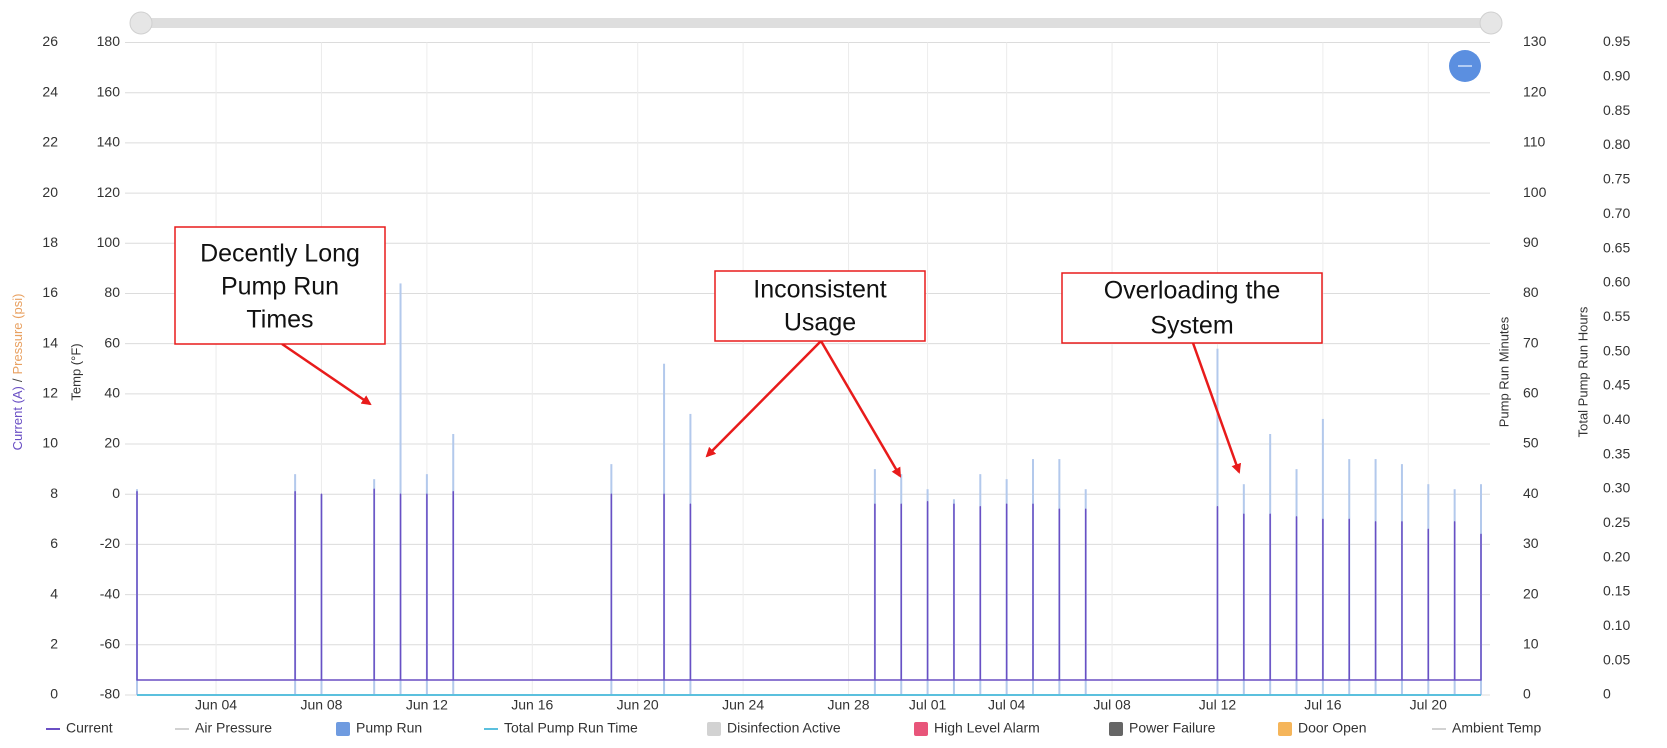 This screenshot has width=1667, height=748. Describe the element at coordinates (1531, 543) in the screenshot. I see `y-tick-label: 30` at that location.